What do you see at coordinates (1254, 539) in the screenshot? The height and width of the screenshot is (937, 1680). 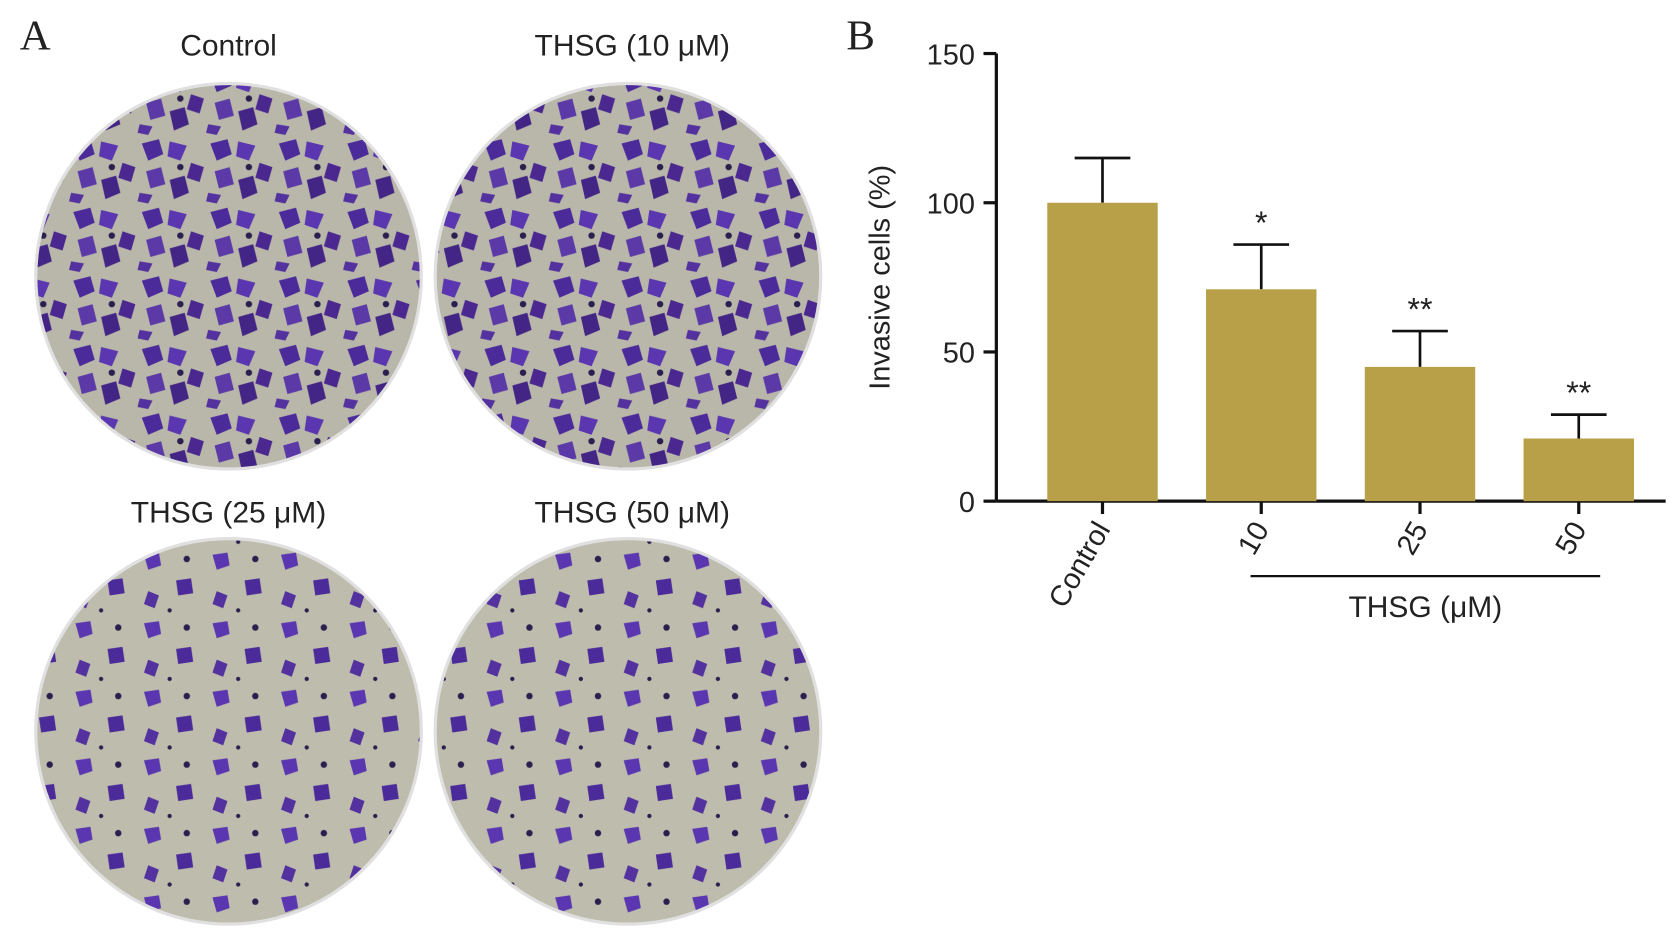 I see `x-tick-label: 10` at bounding box center [1254, 539].